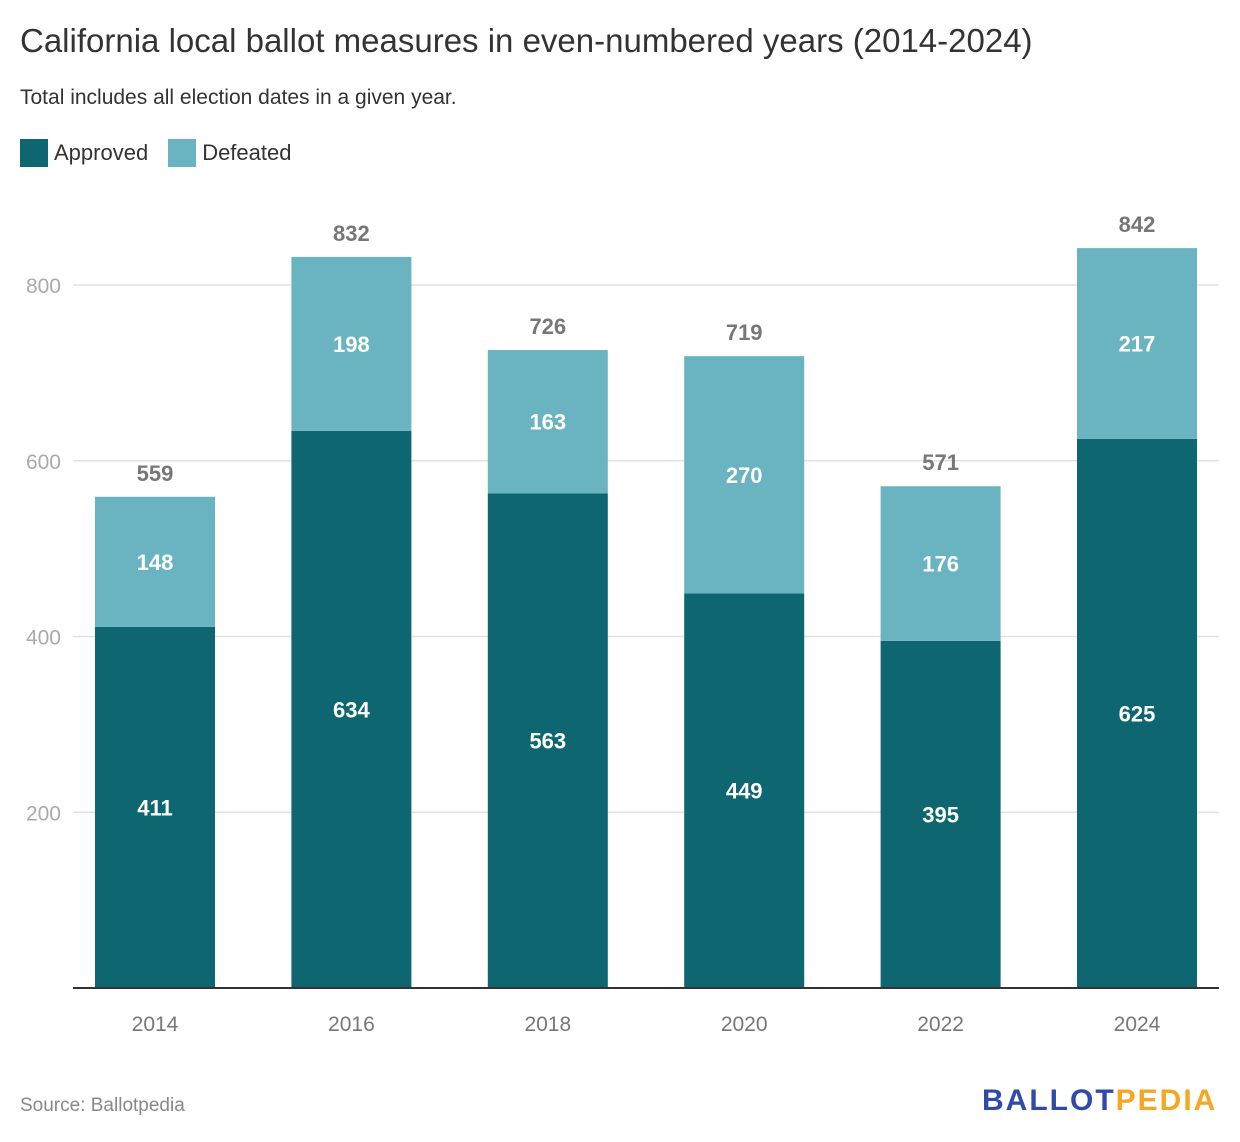 This screenshot has height=1142, width=1240. Describe the element at coordinates (43, 462) in the screenshot. I see `y-tick-label: 600` at that location.